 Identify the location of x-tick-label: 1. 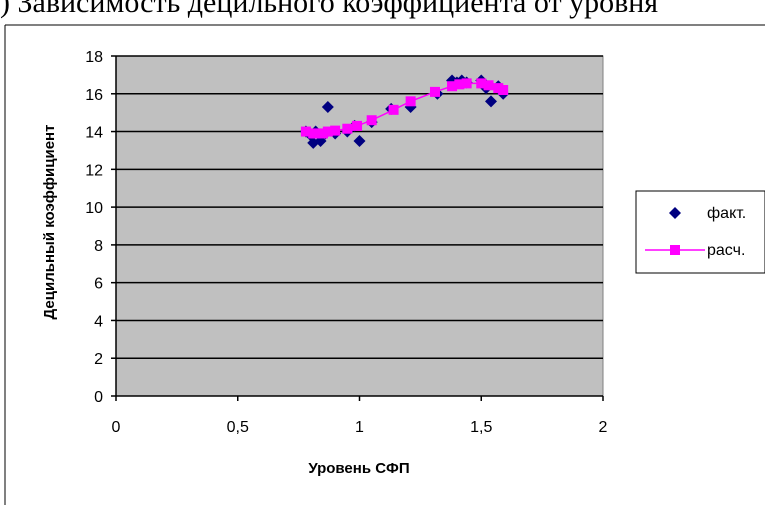
(359, 427).